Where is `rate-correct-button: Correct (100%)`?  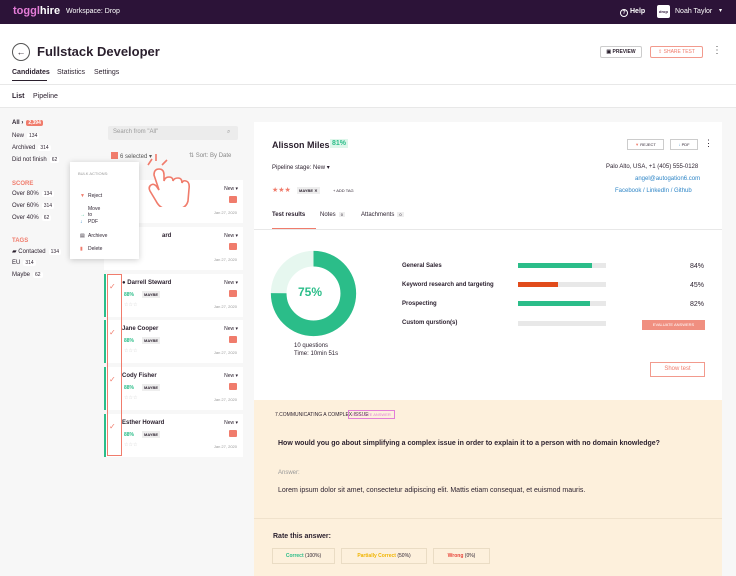
rate-correct-button: Correct (100%) is located at coordinates (303, 556).